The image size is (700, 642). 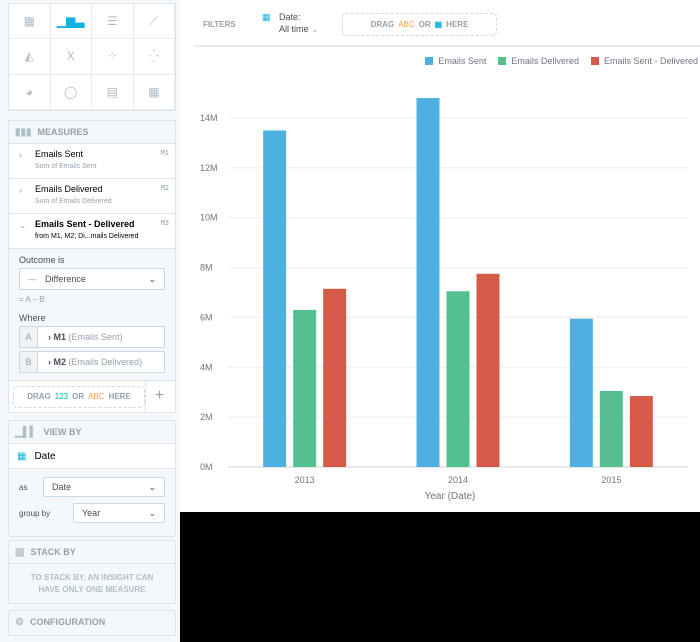 What do you see at coordinates (65, 279) in the screenshot?
I see `outcome-value: Difference` at bounding box center [65, 279].